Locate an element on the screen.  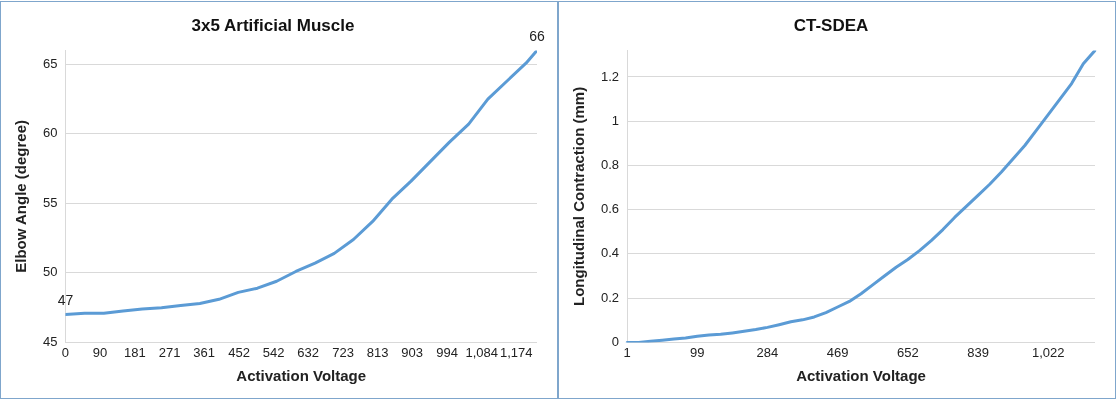
x-tick-label: 284 is located at coordinates (767, 352).